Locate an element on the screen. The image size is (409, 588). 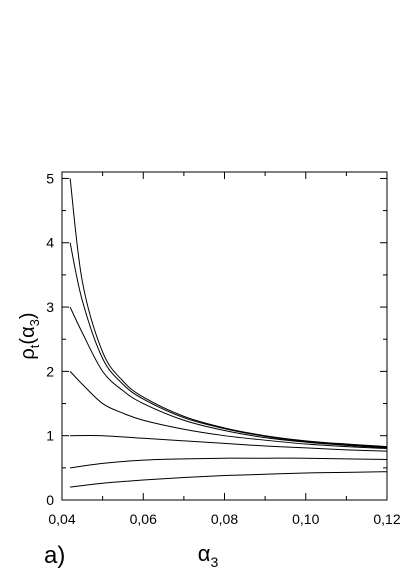
x-label-symbol: α is located at coordinates (204, 553).